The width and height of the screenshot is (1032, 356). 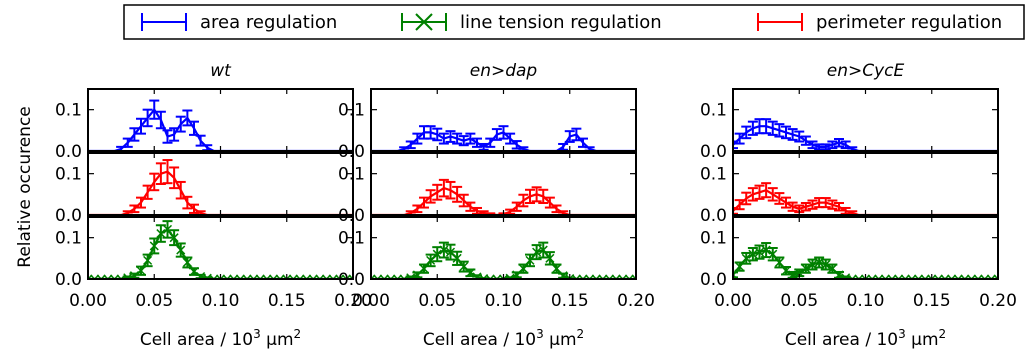 I want to click on series-marks, so click(x=865, y=198).